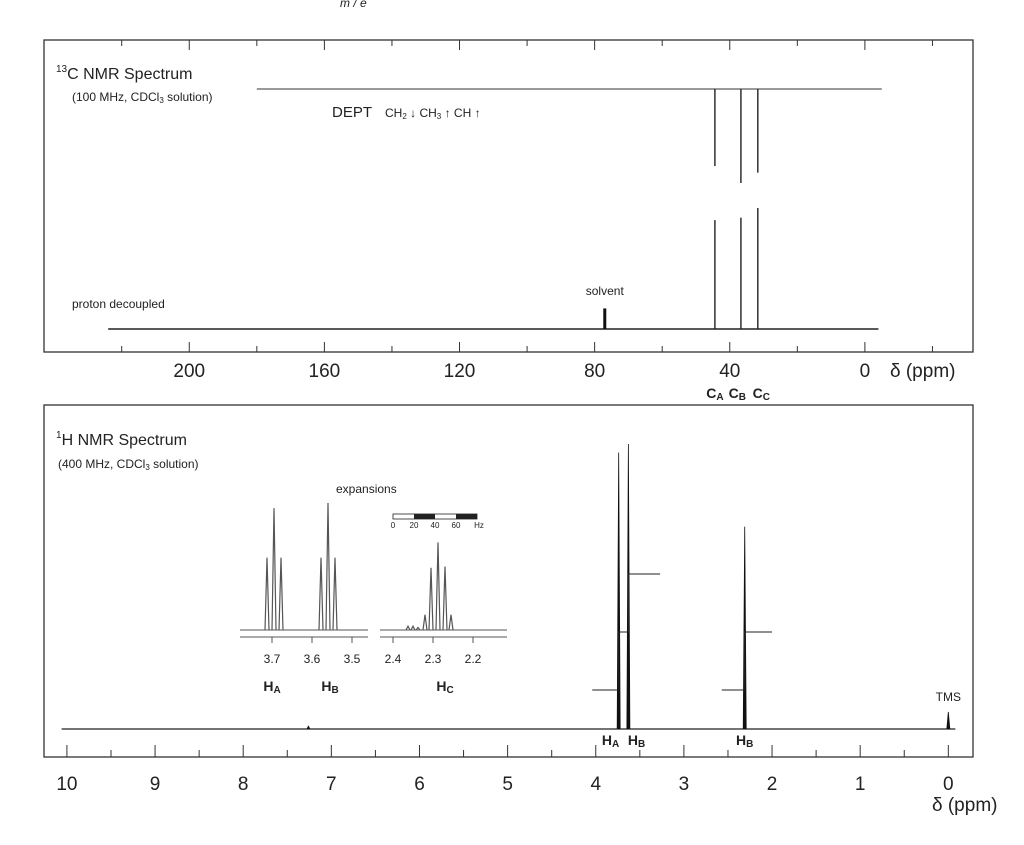  Describe the element at coordinates (189, 371) in the screenshot. I see `x-tick-label: 200` at that location.